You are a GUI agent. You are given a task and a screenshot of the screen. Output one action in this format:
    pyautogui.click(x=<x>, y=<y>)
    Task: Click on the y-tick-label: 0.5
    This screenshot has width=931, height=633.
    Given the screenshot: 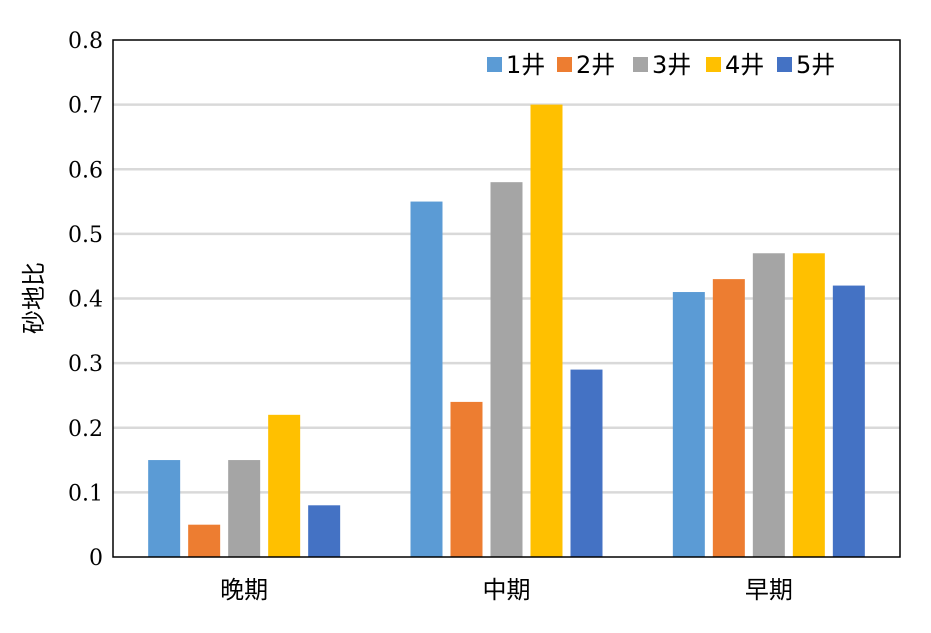 What is the action you would take?
    pyautogui.click(x=85, y=235)
    